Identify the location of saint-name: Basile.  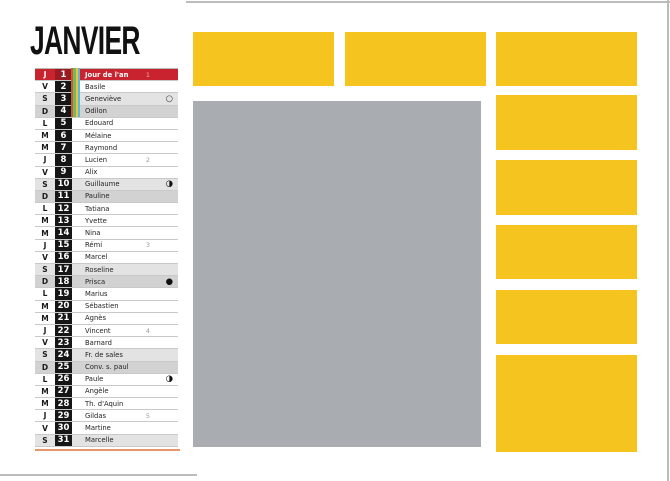
(95, 86).